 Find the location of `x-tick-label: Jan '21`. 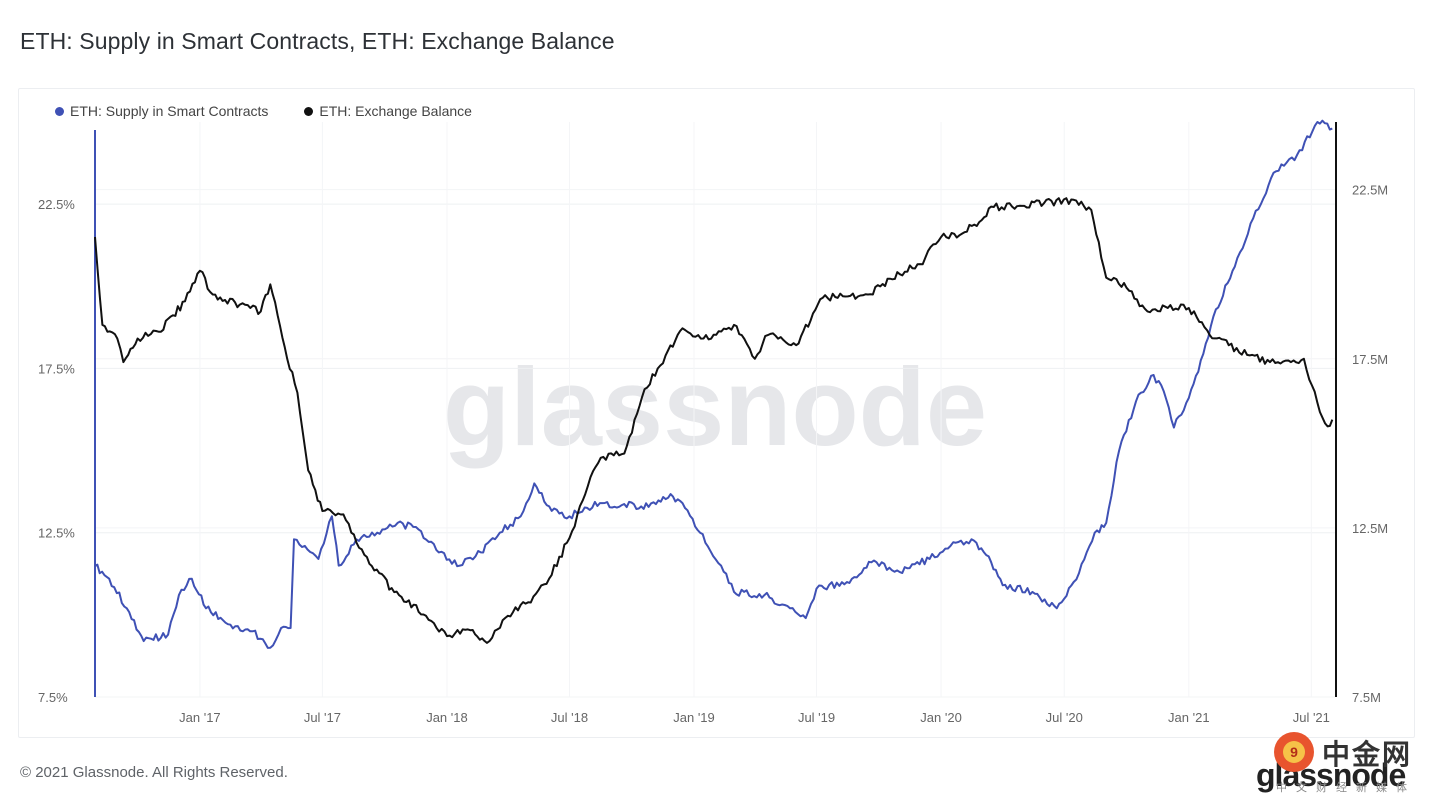

x-tick-label: Jan '21 is located at coordinates (1189, 717).